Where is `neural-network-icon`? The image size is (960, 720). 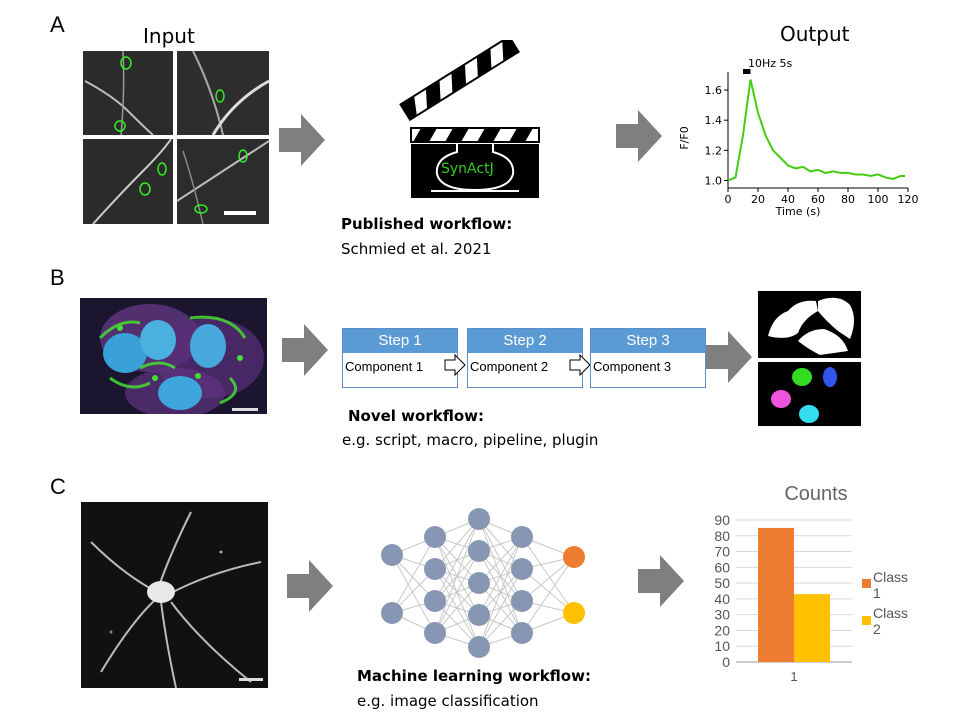
neural-network-icon is located at coordinates (483, 583).